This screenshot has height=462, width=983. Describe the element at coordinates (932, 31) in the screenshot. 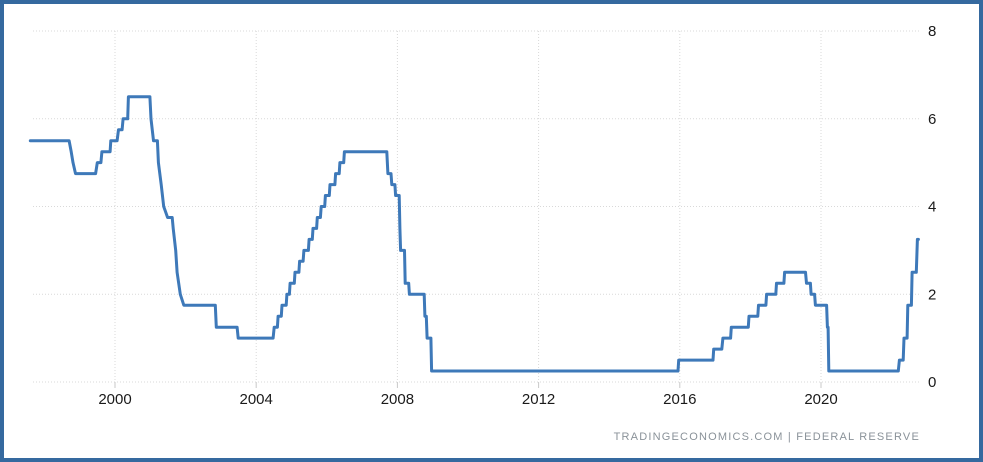

I see `y-tick-label-8: 8` at that location.